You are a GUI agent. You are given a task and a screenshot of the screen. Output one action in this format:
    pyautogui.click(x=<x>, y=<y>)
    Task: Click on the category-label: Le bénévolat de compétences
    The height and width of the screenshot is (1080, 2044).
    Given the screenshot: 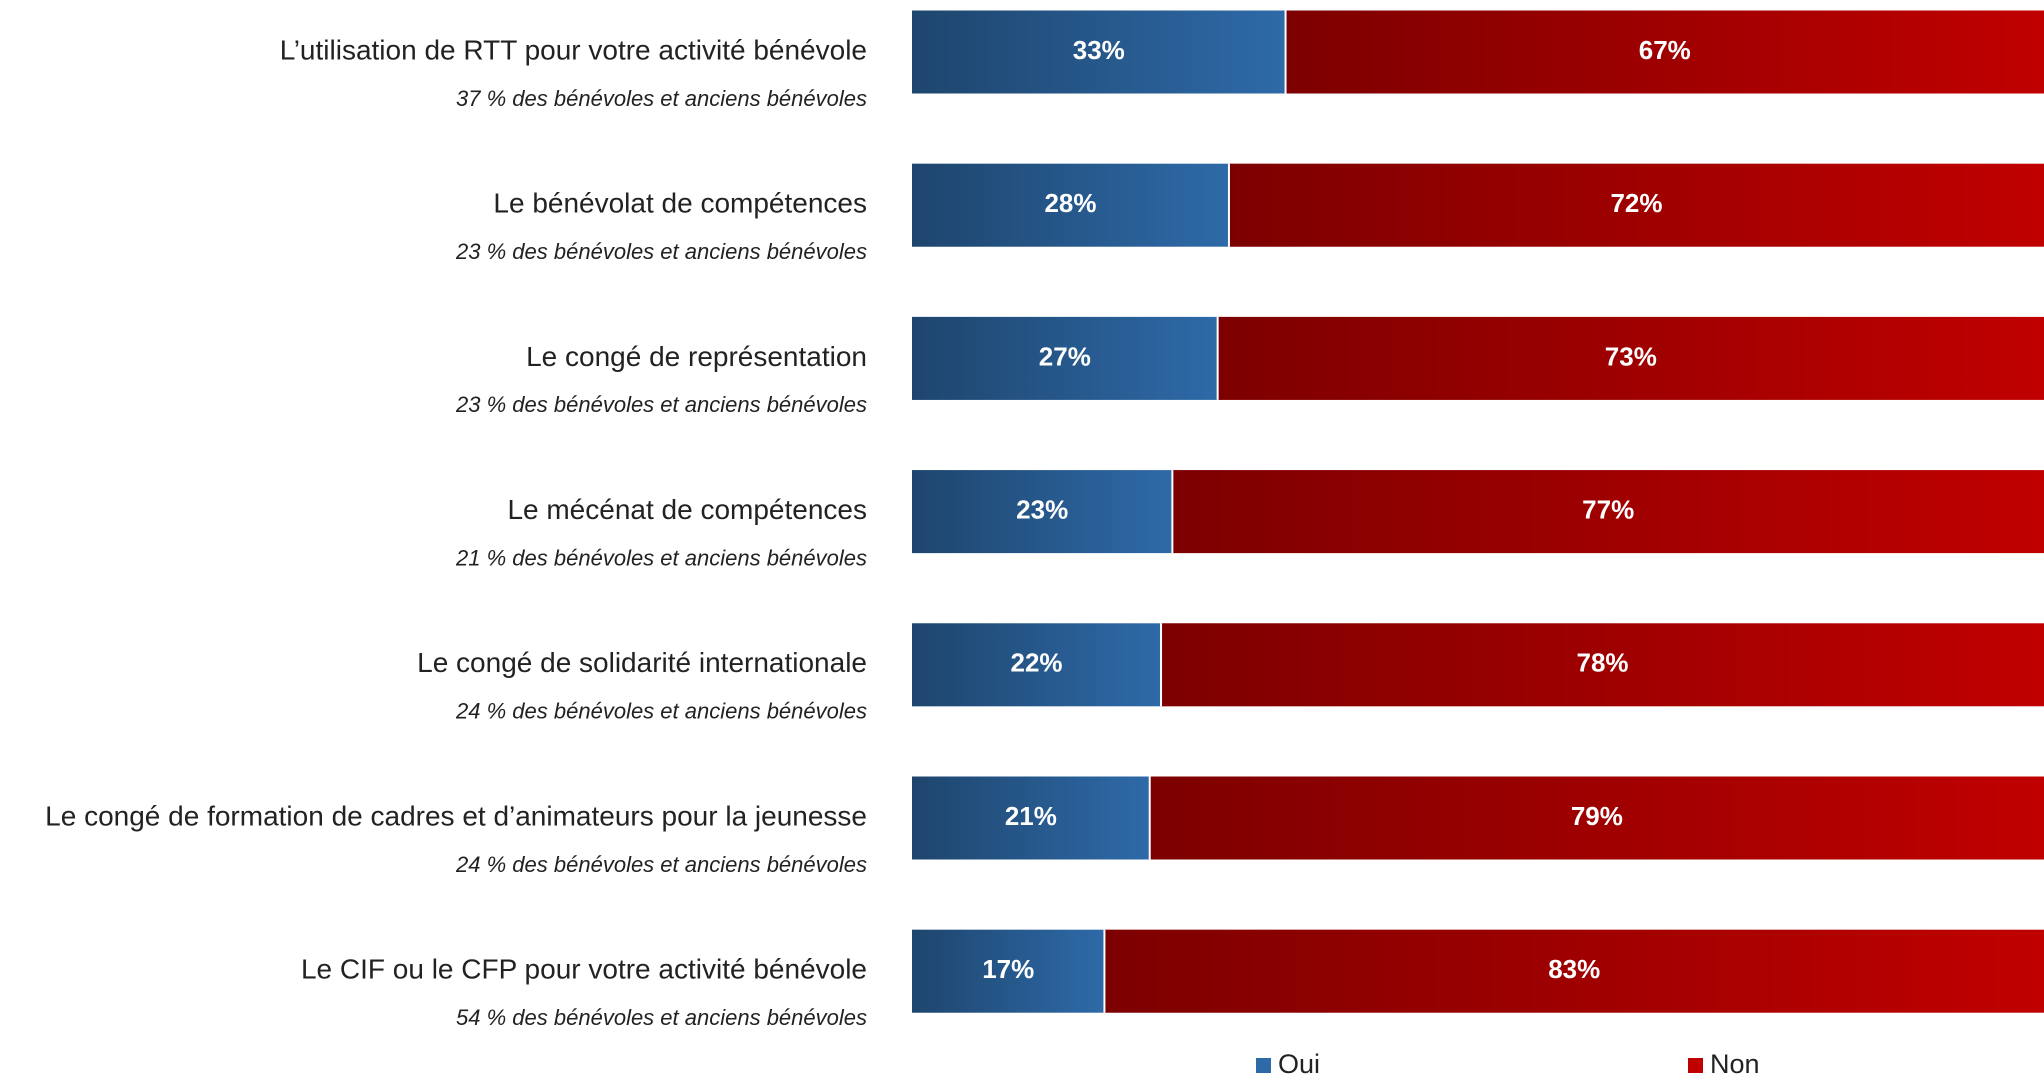 What is the action you would take?
    pyautogui.click(x=680, y=203)
    